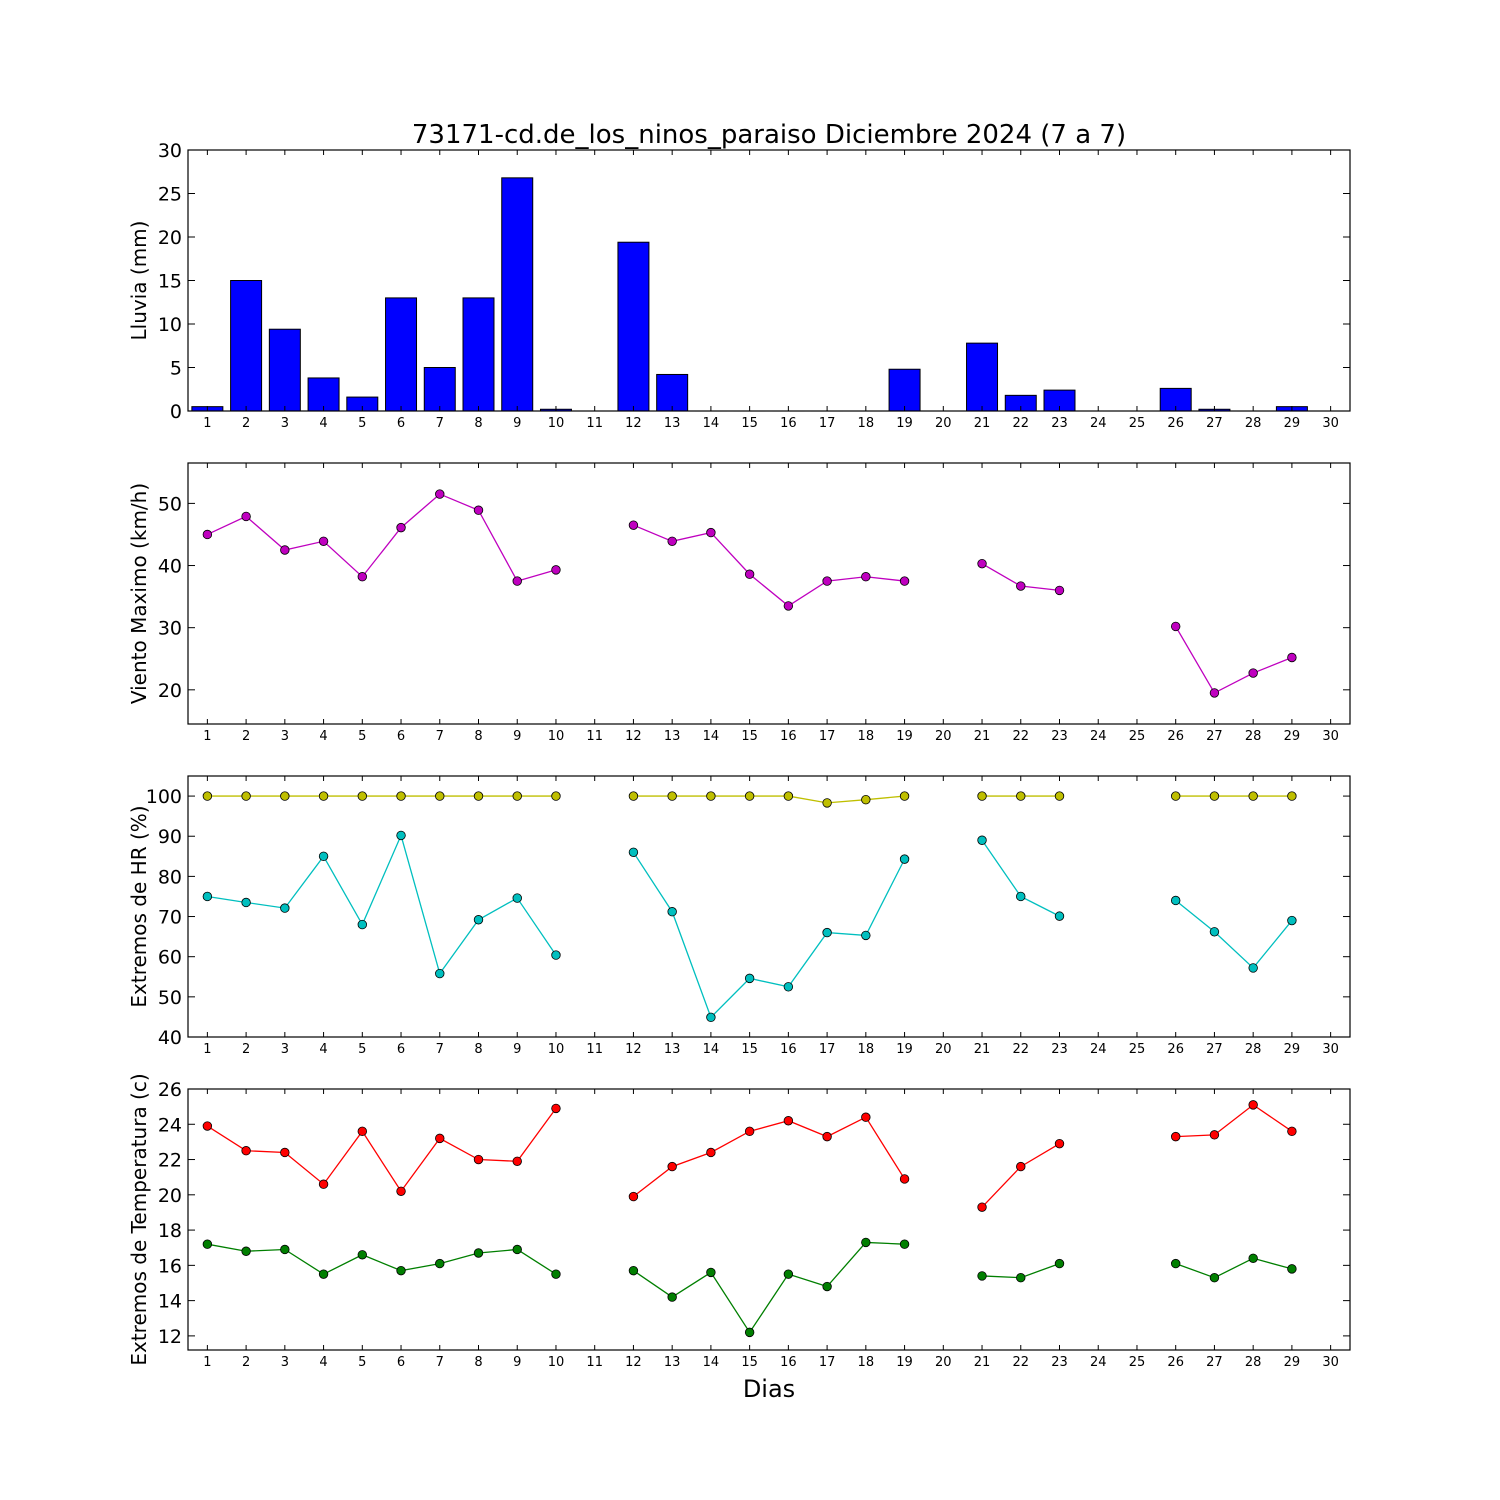  What do you see at coordinates (170, 567) in the screenshot?
I see `y-tick-label: 40` at bounding box center [170, 567].